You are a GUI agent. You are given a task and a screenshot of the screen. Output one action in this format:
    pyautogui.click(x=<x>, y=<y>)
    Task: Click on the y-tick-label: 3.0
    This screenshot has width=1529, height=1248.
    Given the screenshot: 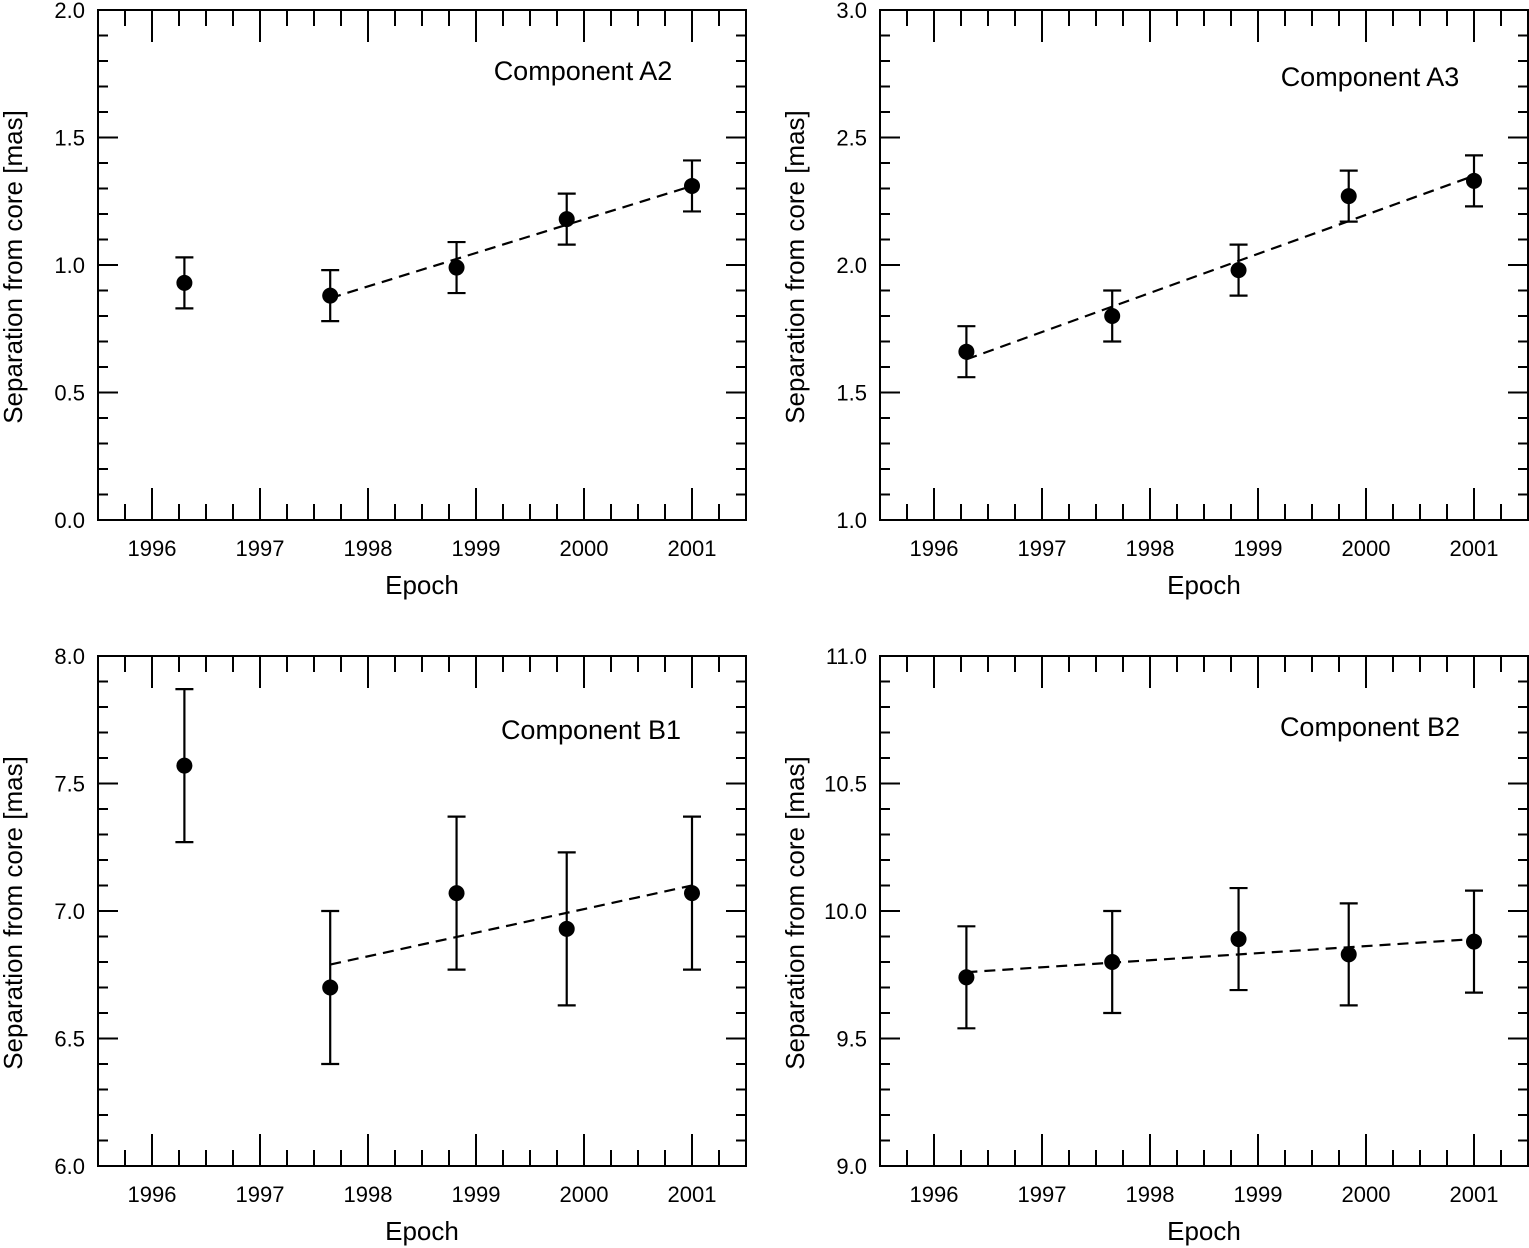 What is the action you would take?
    pyautogui.click(x=851, y=11)
    